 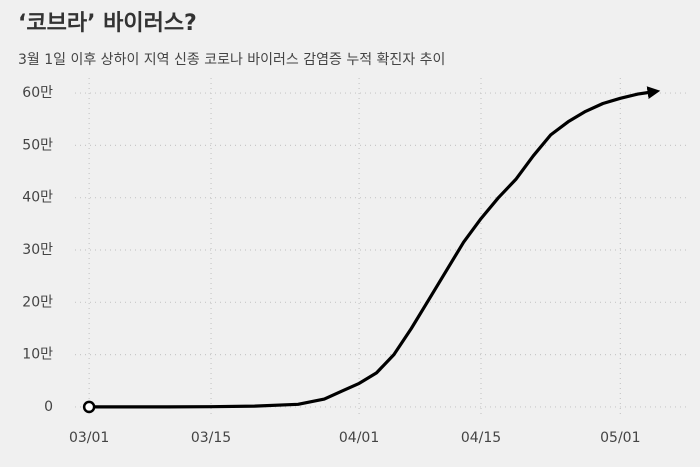 What do you see at coordinates (37, 355) in the screenshot?
I see `y-tick-label: 10만` at bounding box center [37, 355].